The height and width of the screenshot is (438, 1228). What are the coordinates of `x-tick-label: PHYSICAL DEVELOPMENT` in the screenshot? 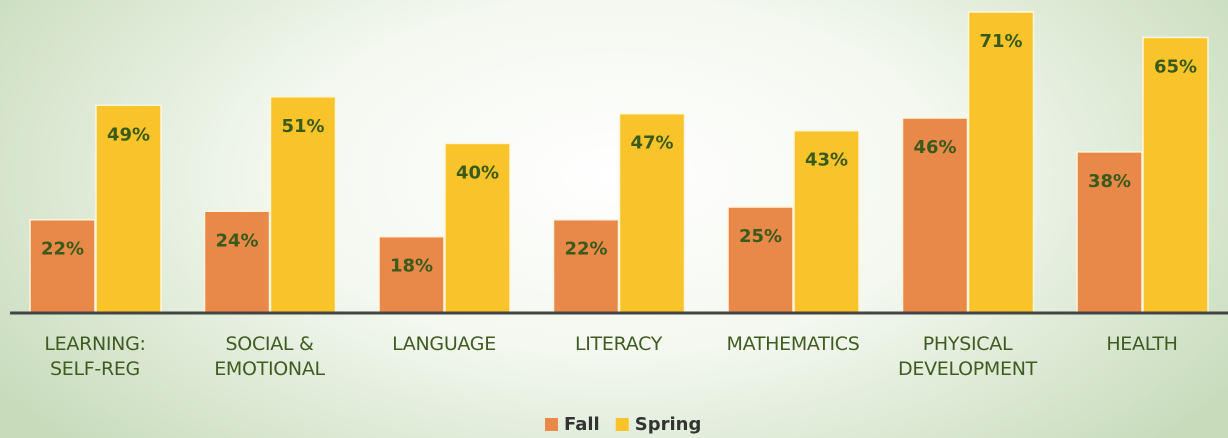 It's located at (967, 356).